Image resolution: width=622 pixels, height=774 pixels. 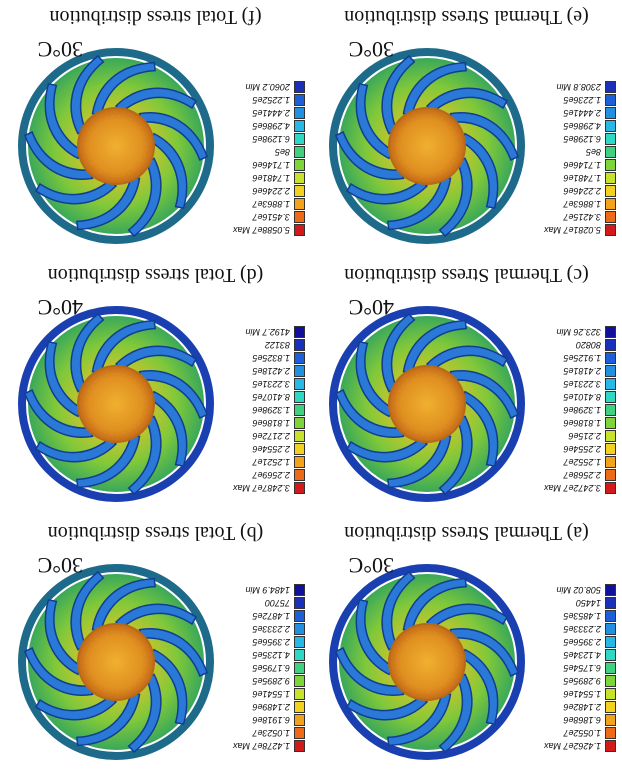 I want to click on legend-label: 4192.7 Min, so click(x=267, y=332).